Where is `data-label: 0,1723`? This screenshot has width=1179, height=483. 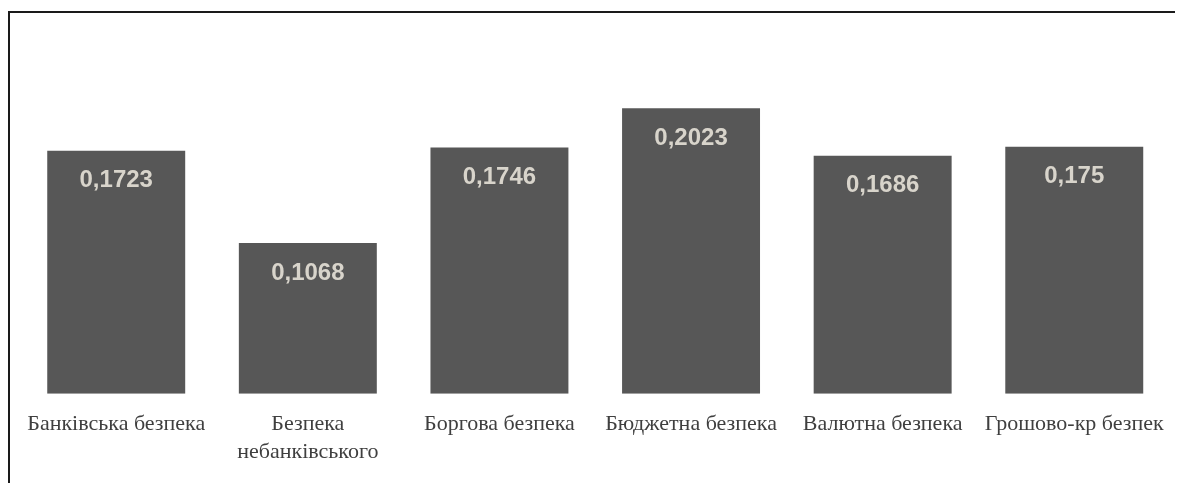 data-label: 0,1723 is located at coordinates (116, 179).